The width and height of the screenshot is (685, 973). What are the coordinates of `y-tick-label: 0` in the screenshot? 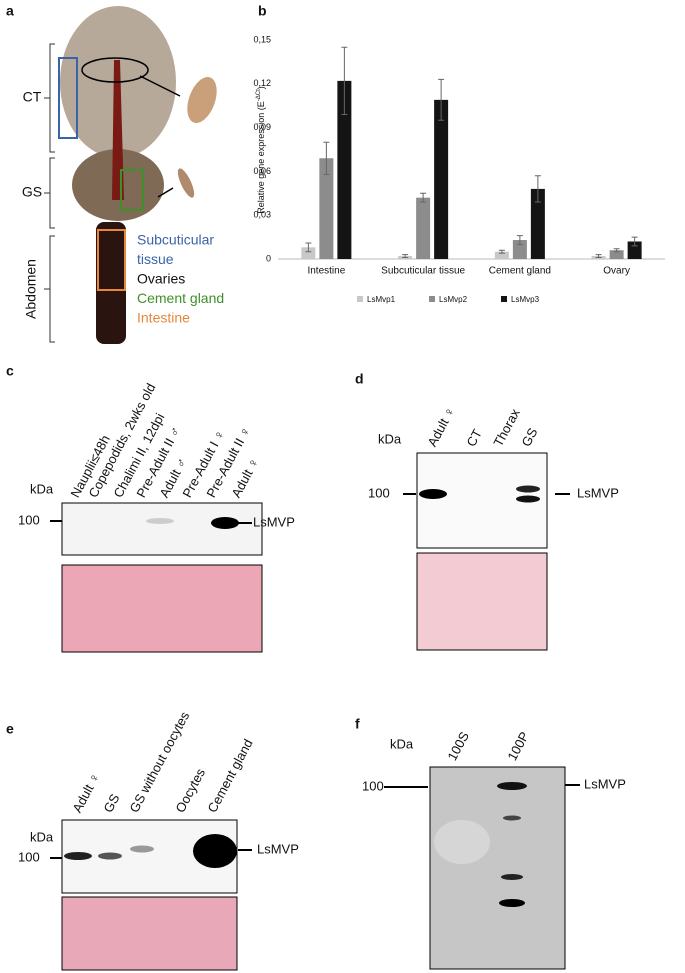 It's located at (268, 258).